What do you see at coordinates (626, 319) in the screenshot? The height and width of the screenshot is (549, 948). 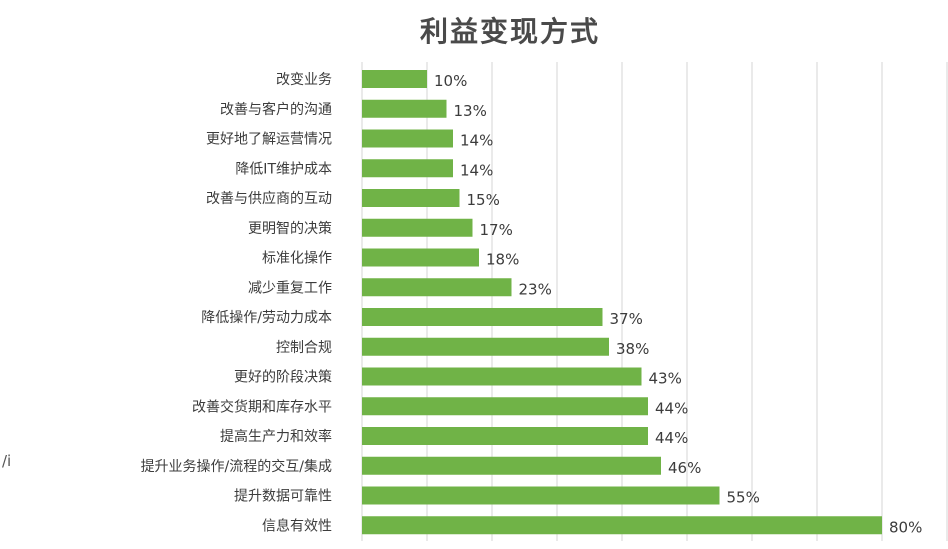 I see `value-label: 37%` at bounding box center [626, 319].